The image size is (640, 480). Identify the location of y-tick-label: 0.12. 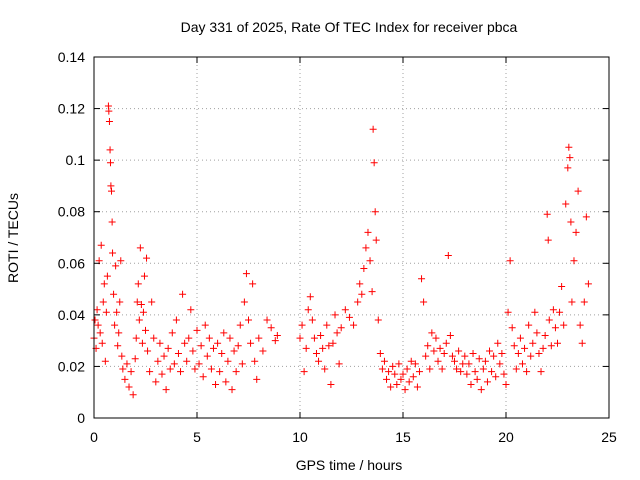
(71, 109).